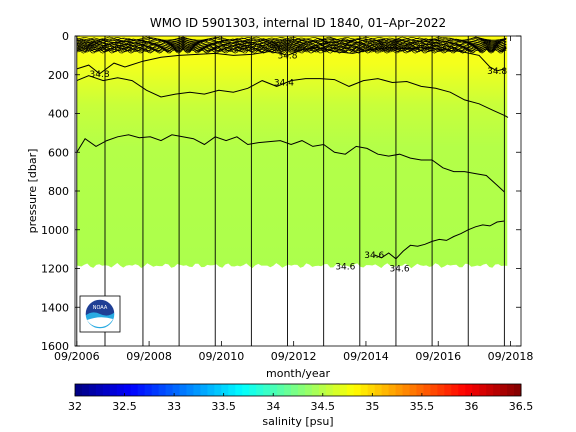  Describe the element at coordinates (55, 307) in the screenshot. I see `y-tick-label: 1400` at that location.